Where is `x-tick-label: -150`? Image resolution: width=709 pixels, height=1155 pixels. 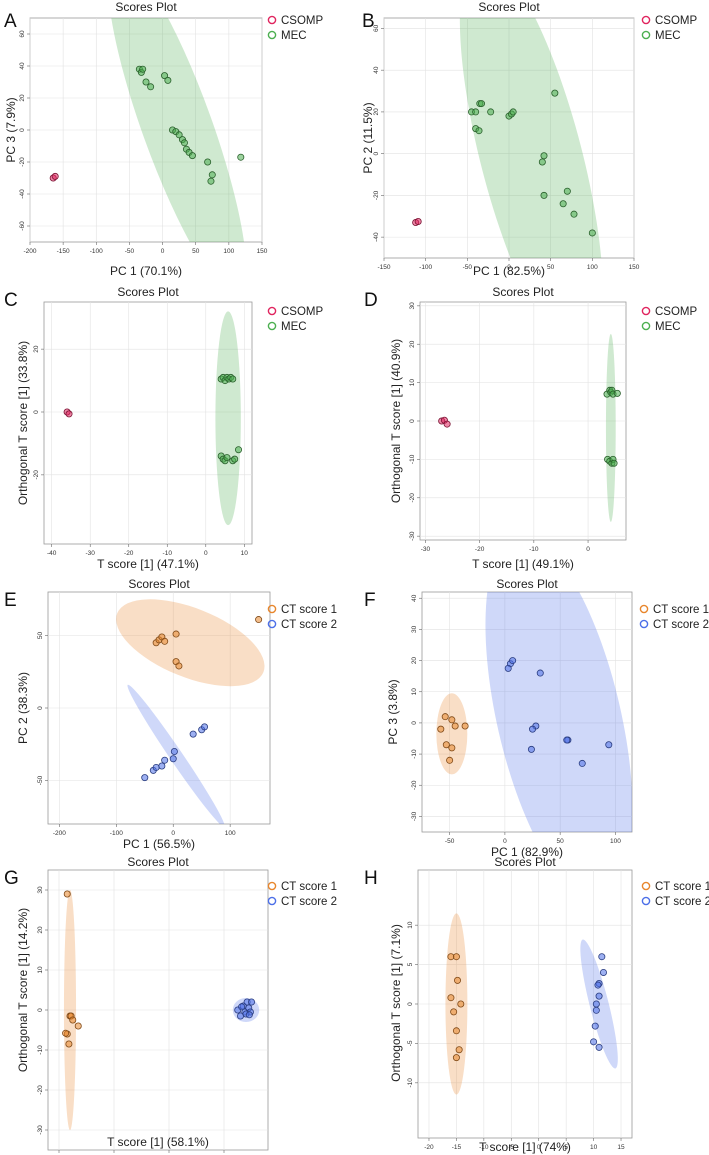 x-tick-label: -150 is located at coordinates (63, 251).